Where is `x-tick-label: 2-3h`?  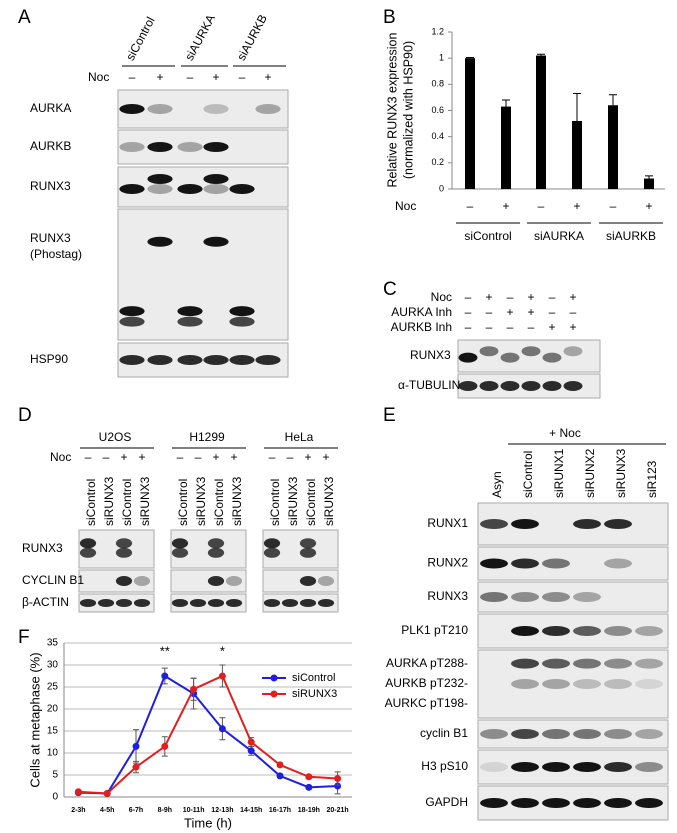 x-tick-label: 2-3h is located at coordinates (78, 810).